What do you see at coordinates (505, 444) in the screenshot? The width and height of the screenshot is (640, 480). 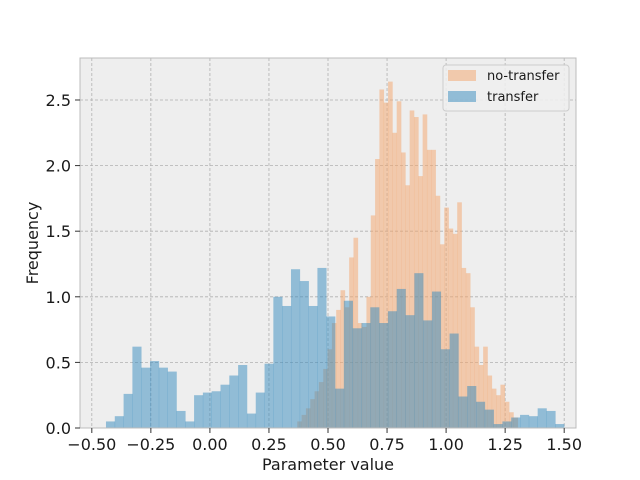 I see `x-tick-label: 1.25` at bounding box center [505, 444].